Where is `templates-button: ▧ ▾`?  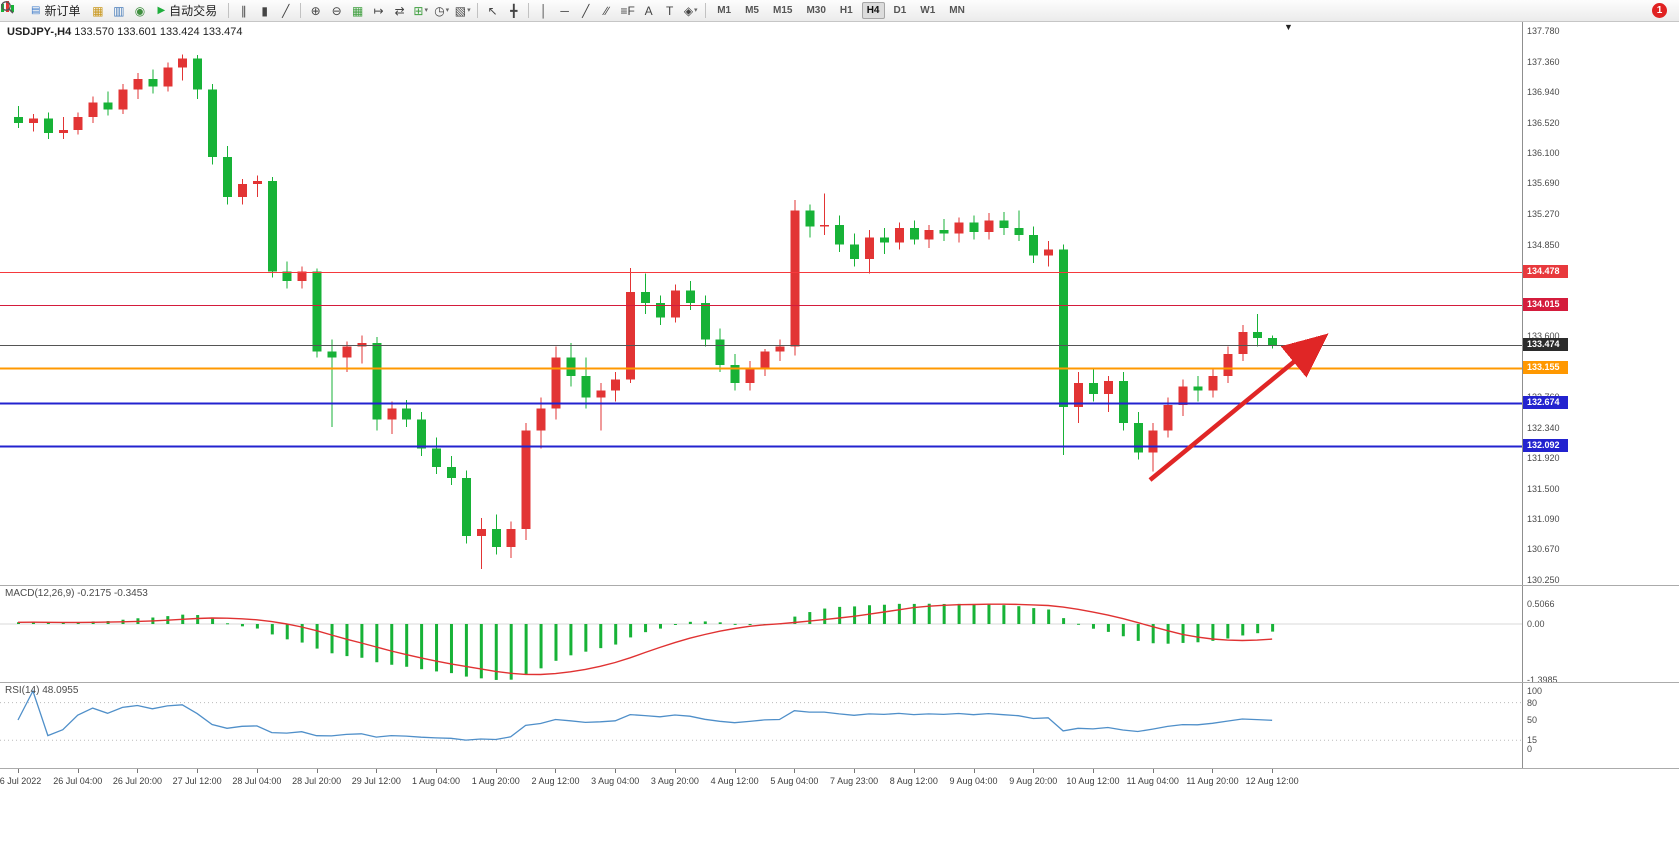 templates-button: ▧ ▾ is located at coordinates (462, 10).